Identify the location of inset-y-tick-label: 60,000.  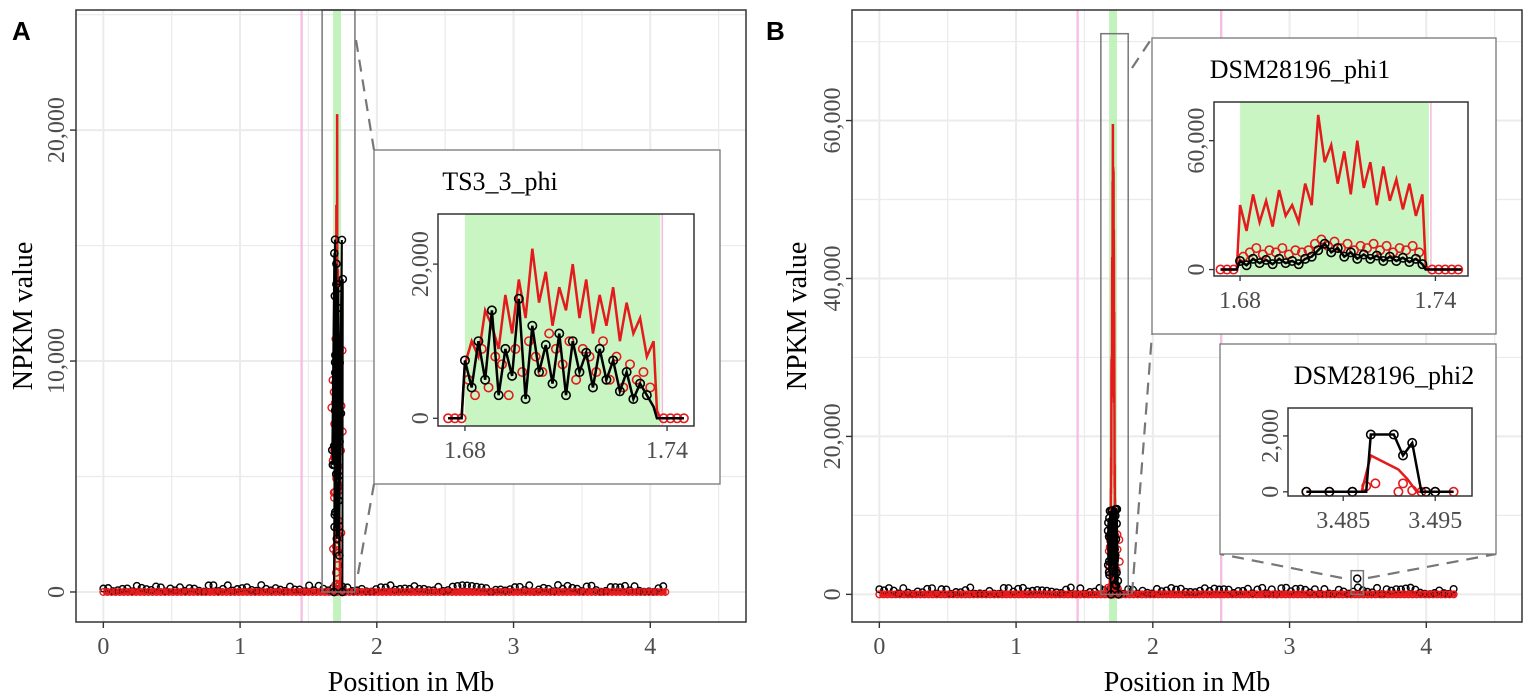
(1197, 141).